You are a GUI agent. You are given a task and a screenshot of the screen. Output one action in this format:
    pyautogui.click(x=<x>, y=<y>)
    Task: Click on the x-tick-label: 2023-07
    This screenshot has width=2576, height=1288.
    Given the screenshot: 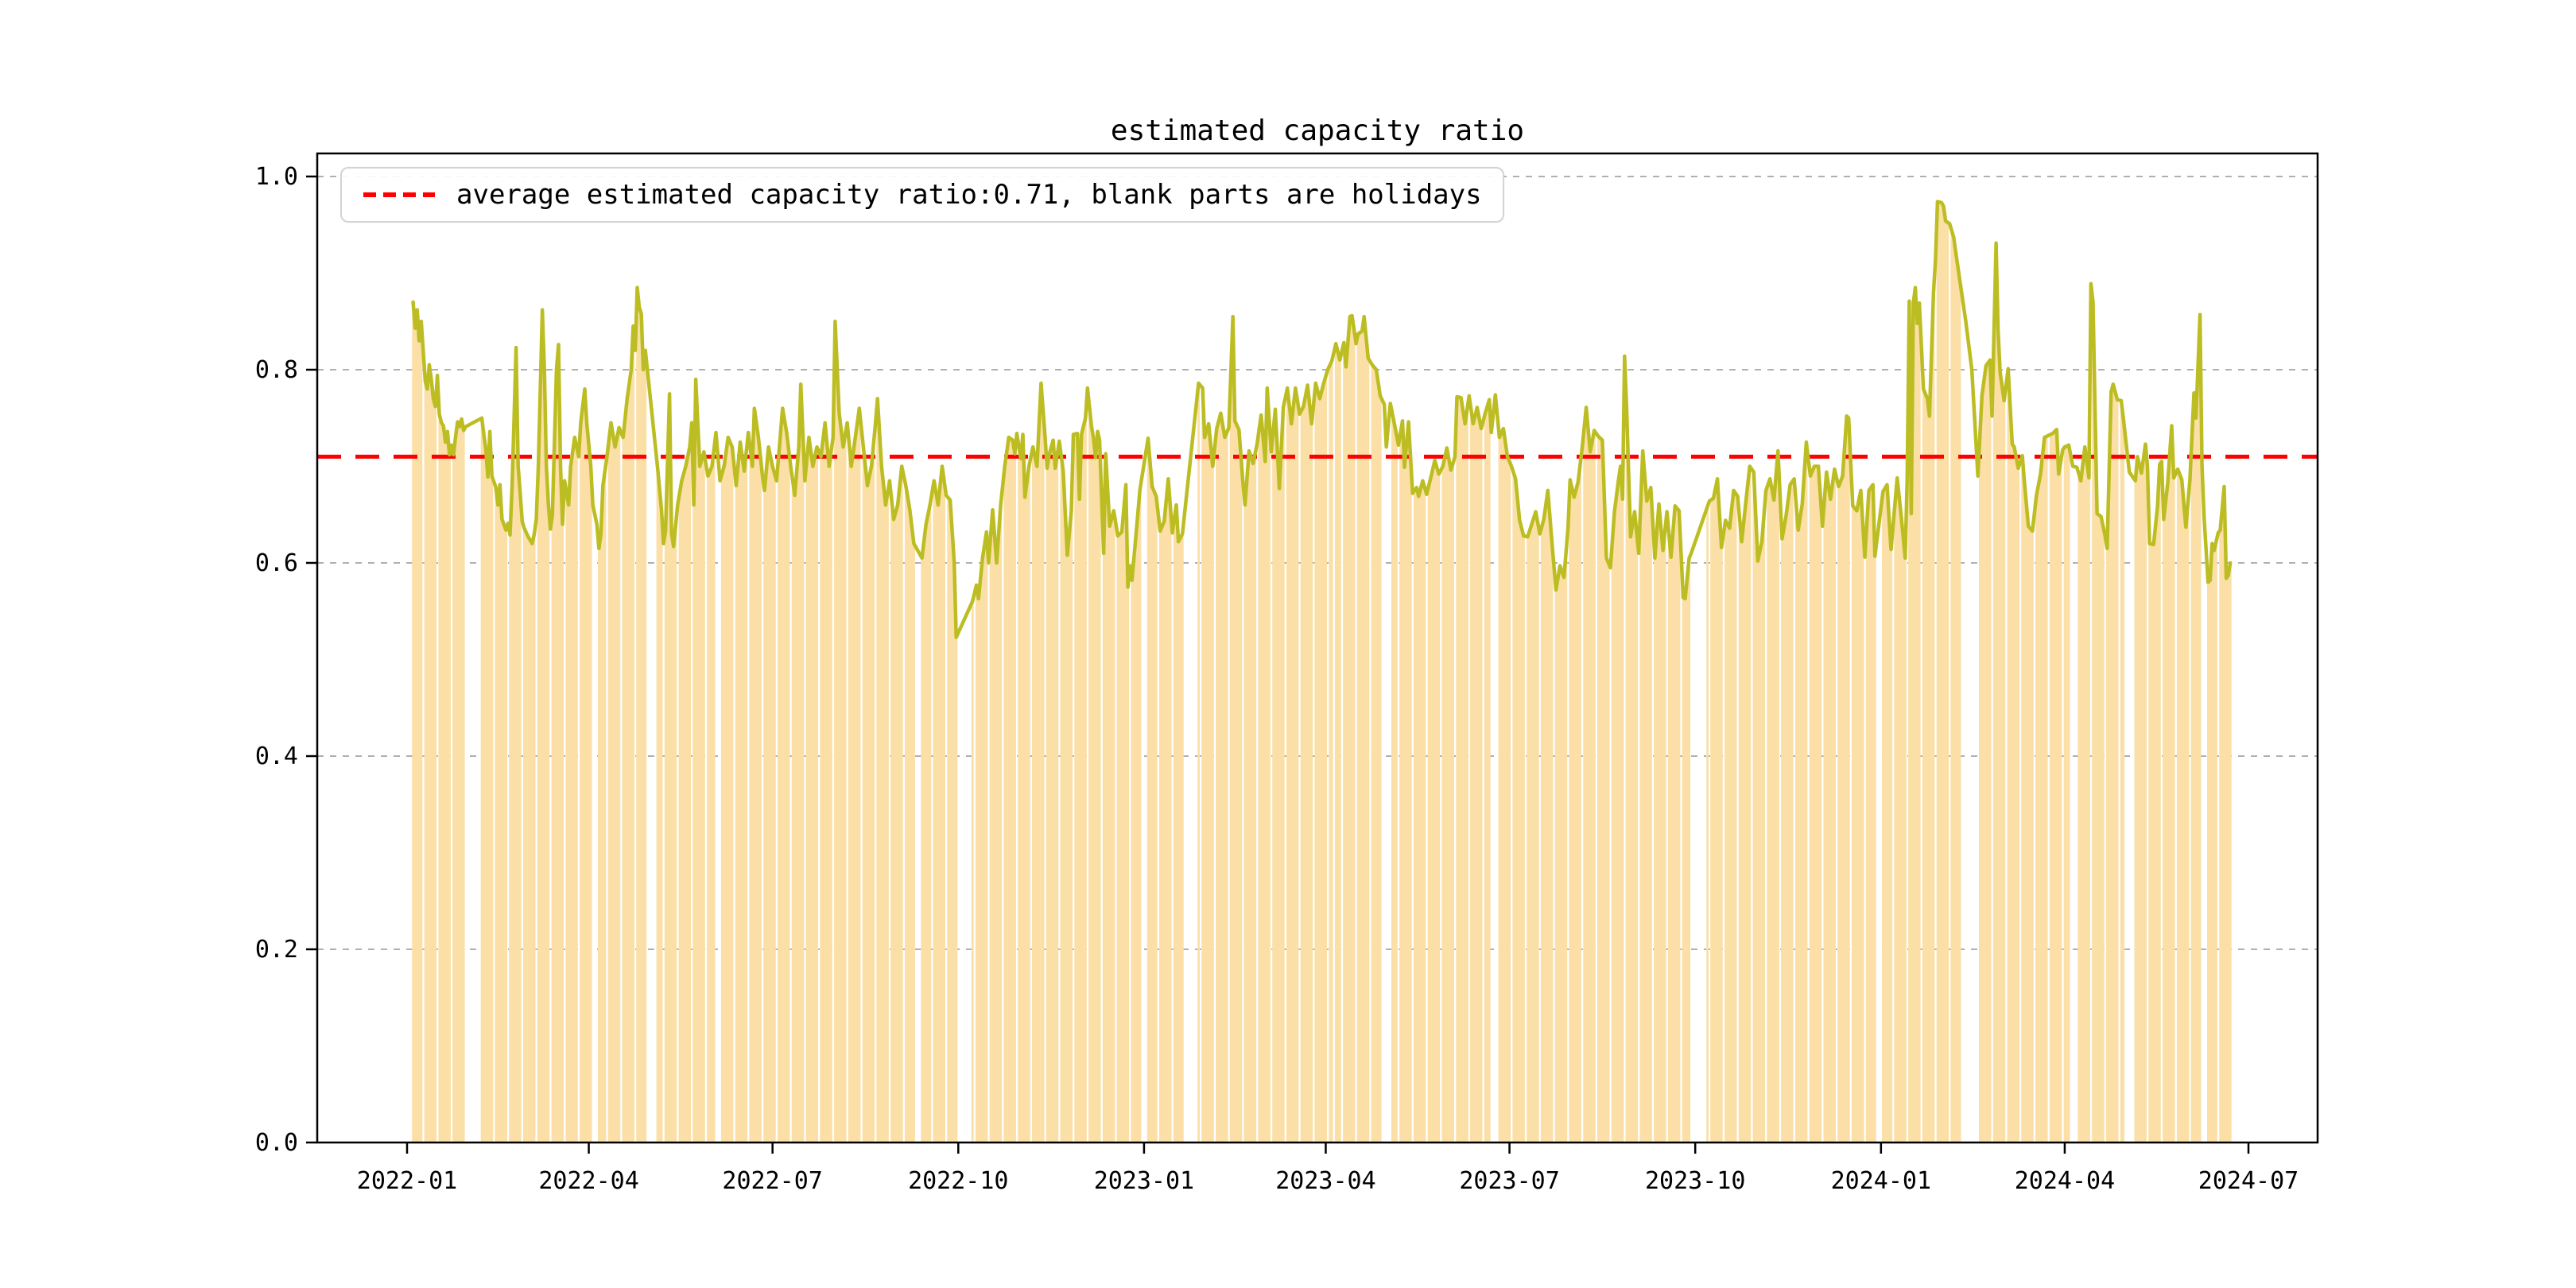 What is the action you would take?
    pyautogui.click(x=1509, y=1181)
    